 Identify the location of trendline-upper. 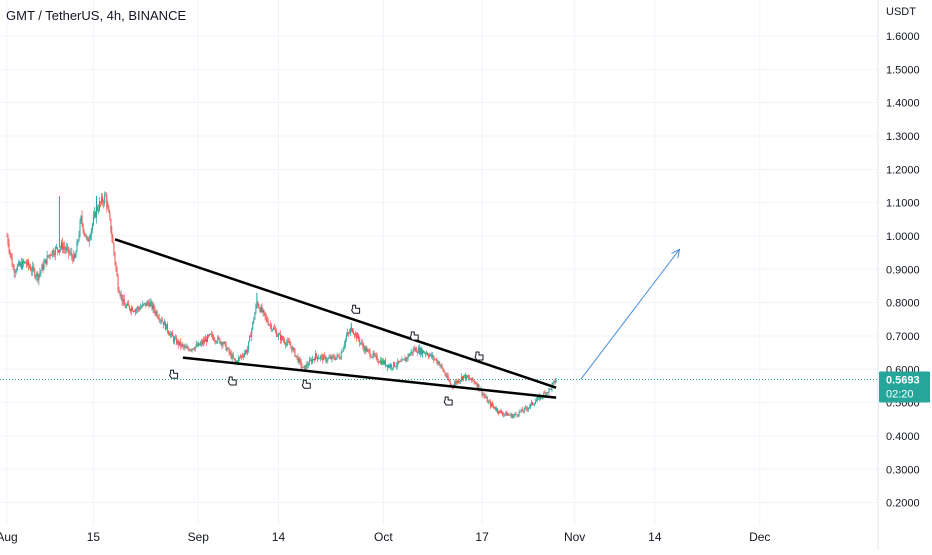
(335, 313).